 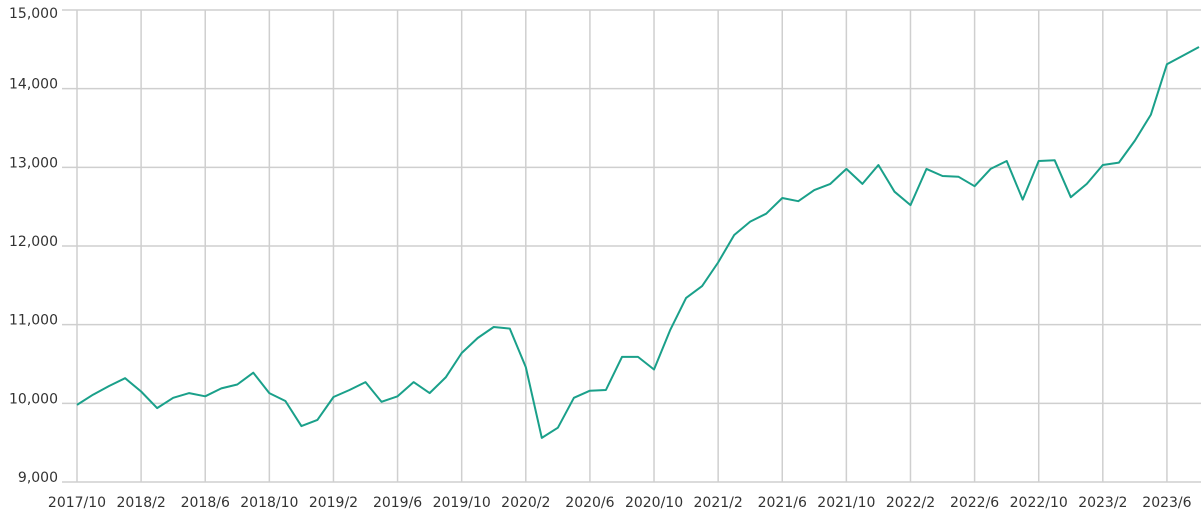 I want to click on x-tick-label: 2019/10, so click(x=462, y=503).